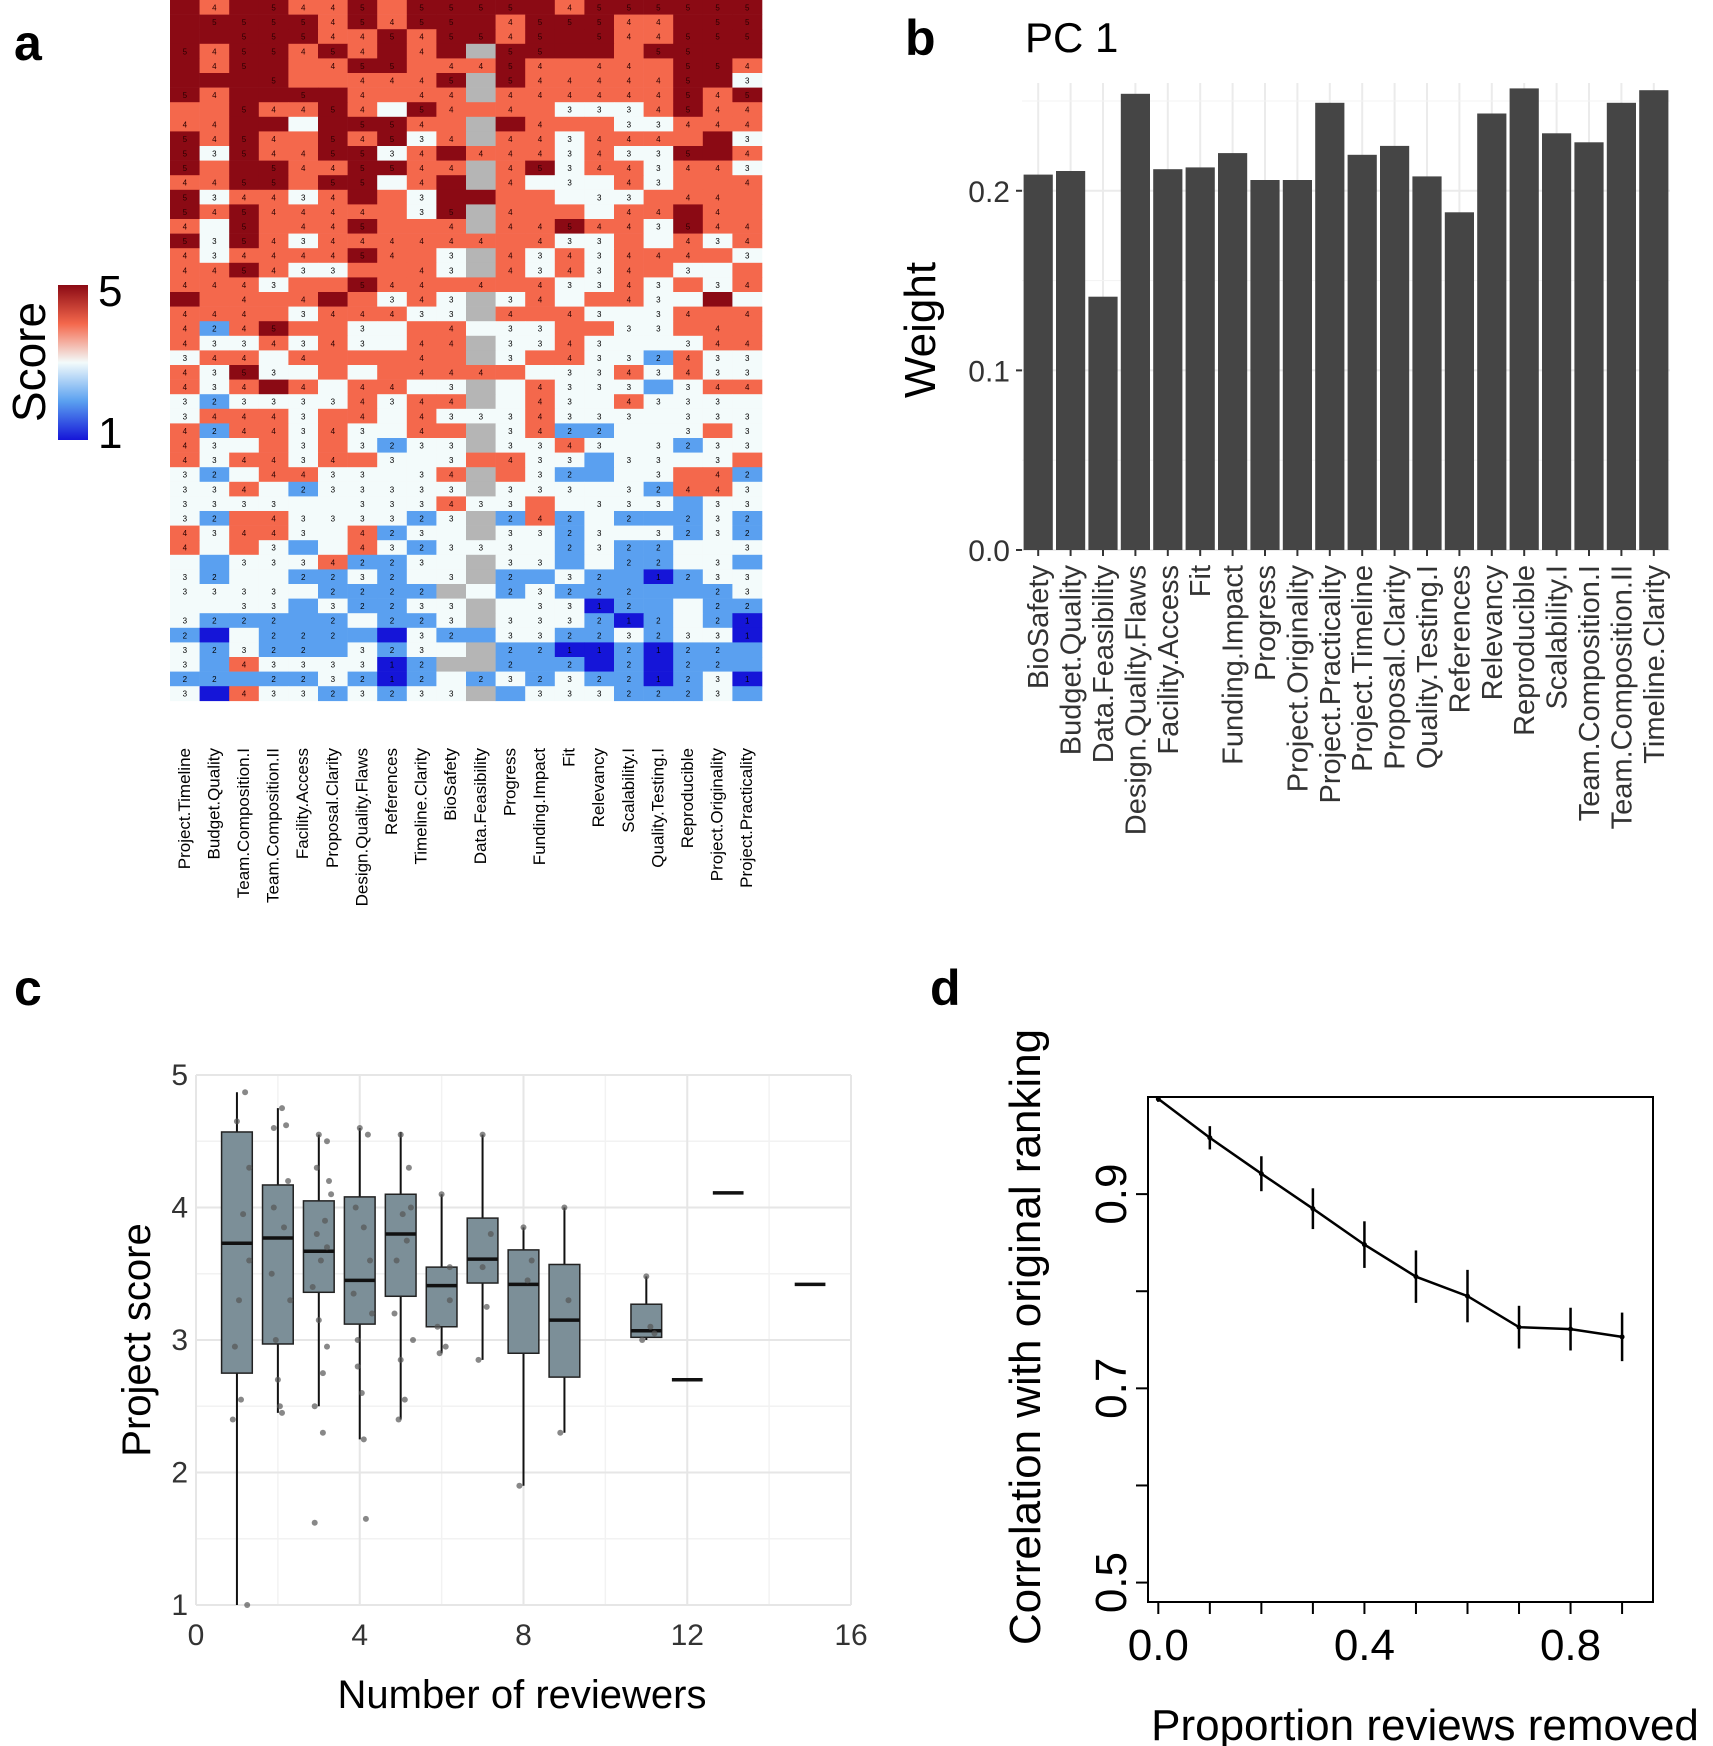 This screenshot has height=1746, width=1713. What do you see at coordinates (658, 679) in the screenshot?
I see `heatmap-cell-value: 1` at bounding box center [658, 679].